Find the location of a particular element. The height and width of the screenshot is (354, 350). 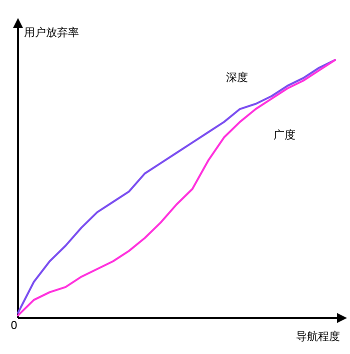

y-axis-title: 用户放弃率 is located at coordinates (51, 32).